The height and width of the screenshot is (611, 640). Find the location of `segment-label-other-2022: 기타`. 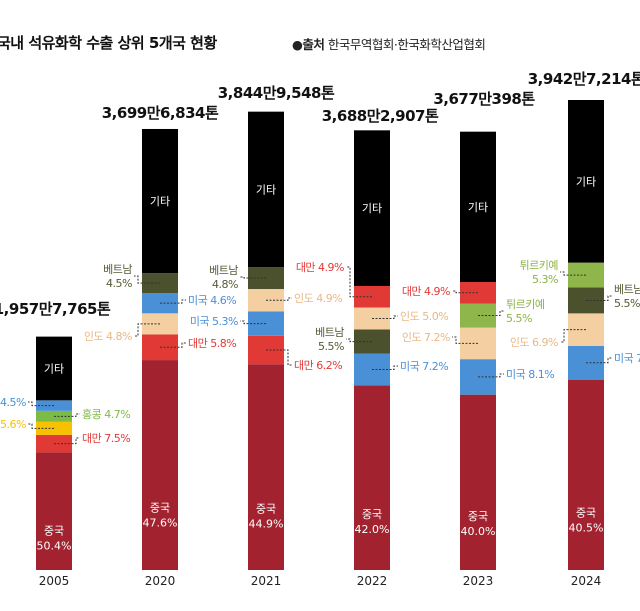

segment-label-other-2022: 기타 is located at coordinates (372, 208).